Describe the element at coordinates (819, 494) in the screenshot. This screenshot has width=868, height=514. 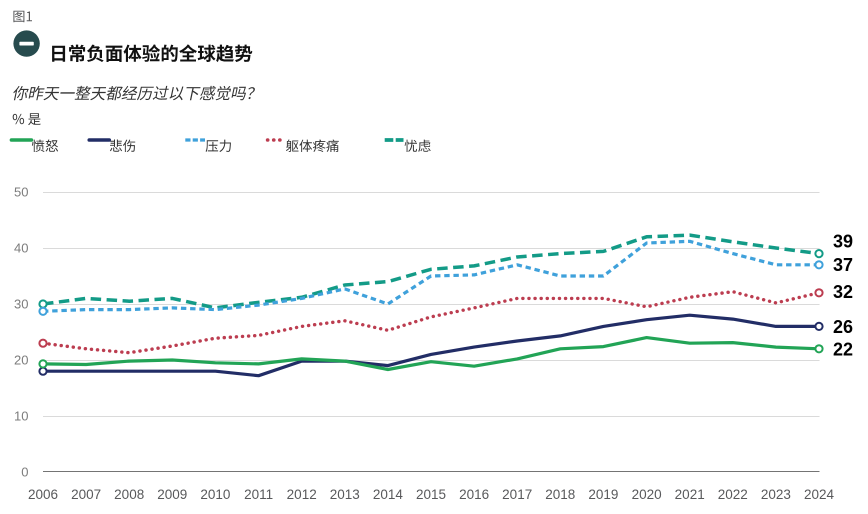
I see `svg-text: 2024` at that location.